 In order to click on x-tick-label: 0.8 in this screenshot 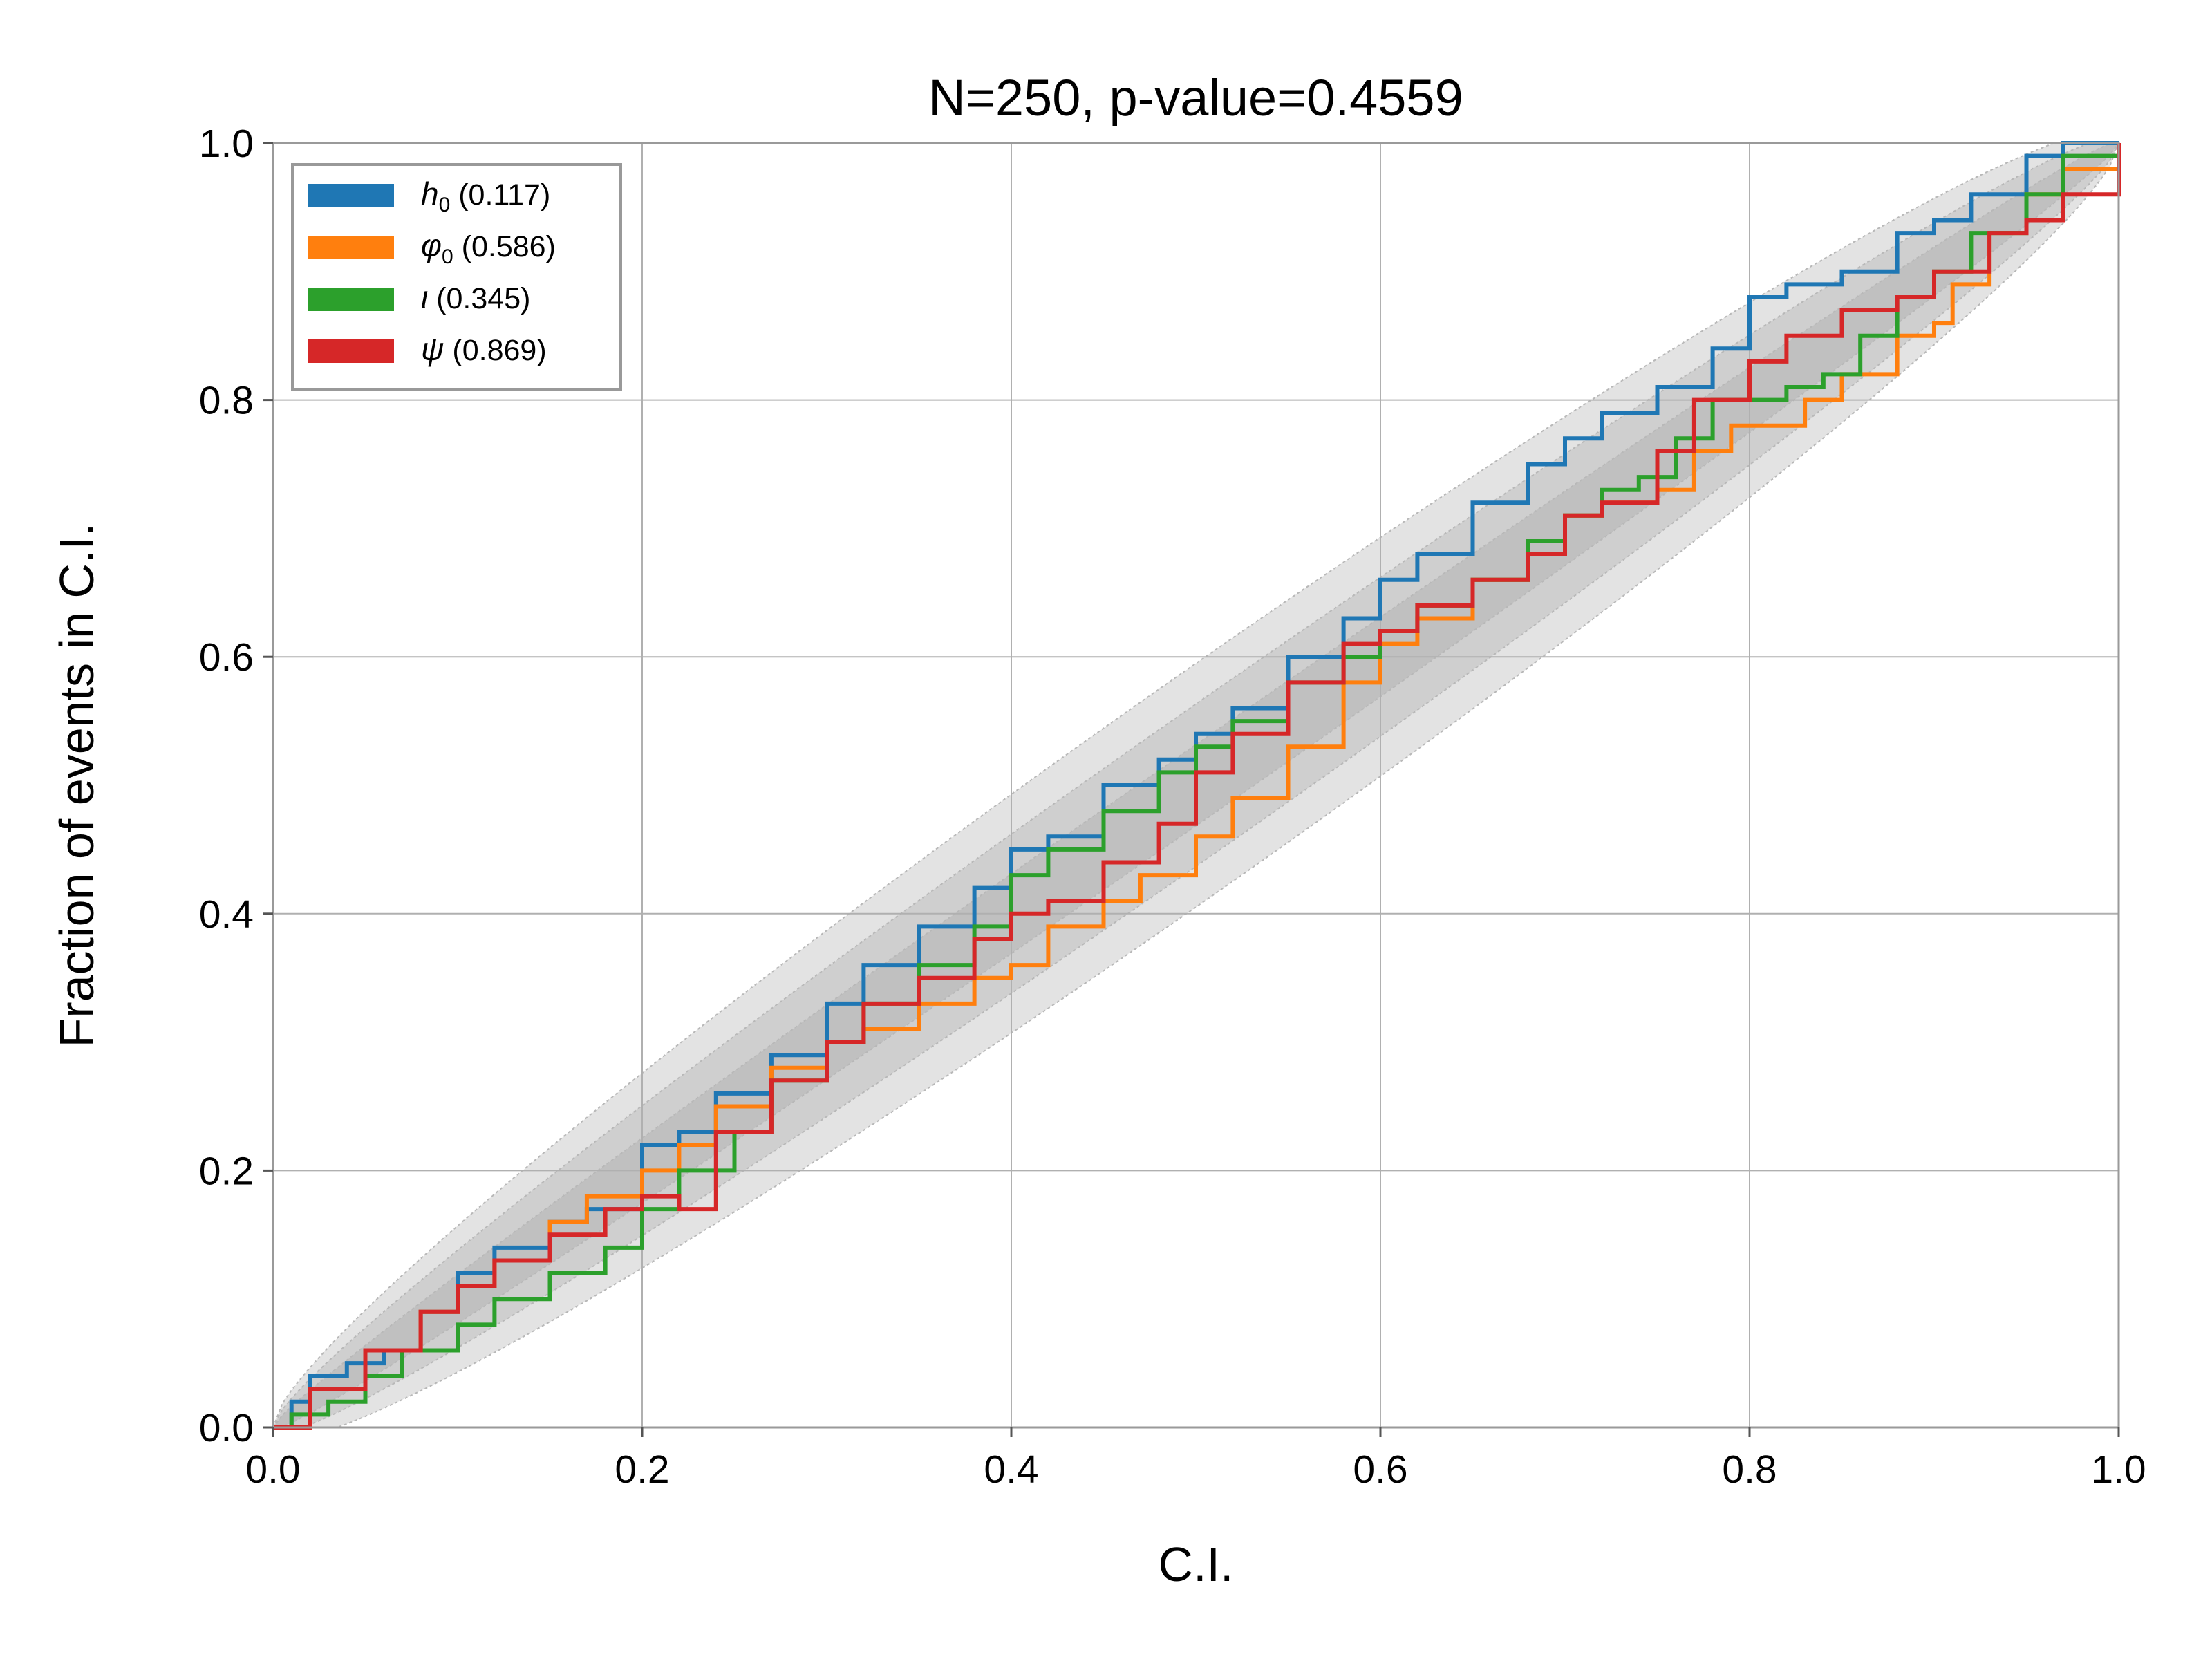, I will do `click(1750, 1469)`.